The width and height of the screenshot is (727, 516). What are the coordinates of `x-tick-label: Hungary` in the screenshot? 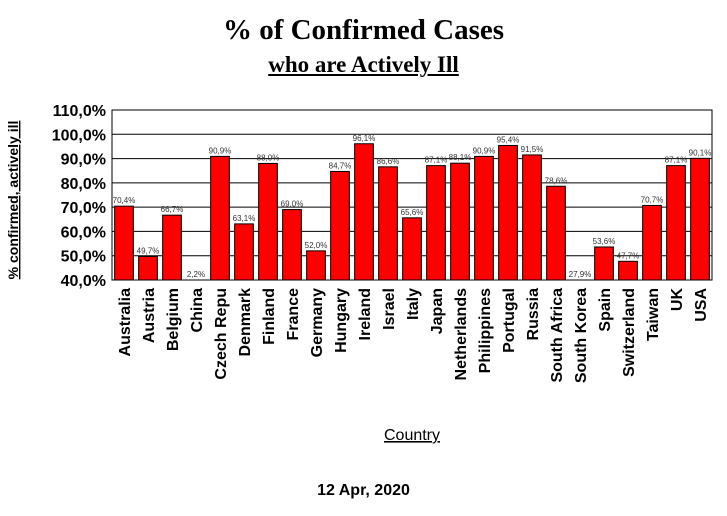 It's located at (341, 320).